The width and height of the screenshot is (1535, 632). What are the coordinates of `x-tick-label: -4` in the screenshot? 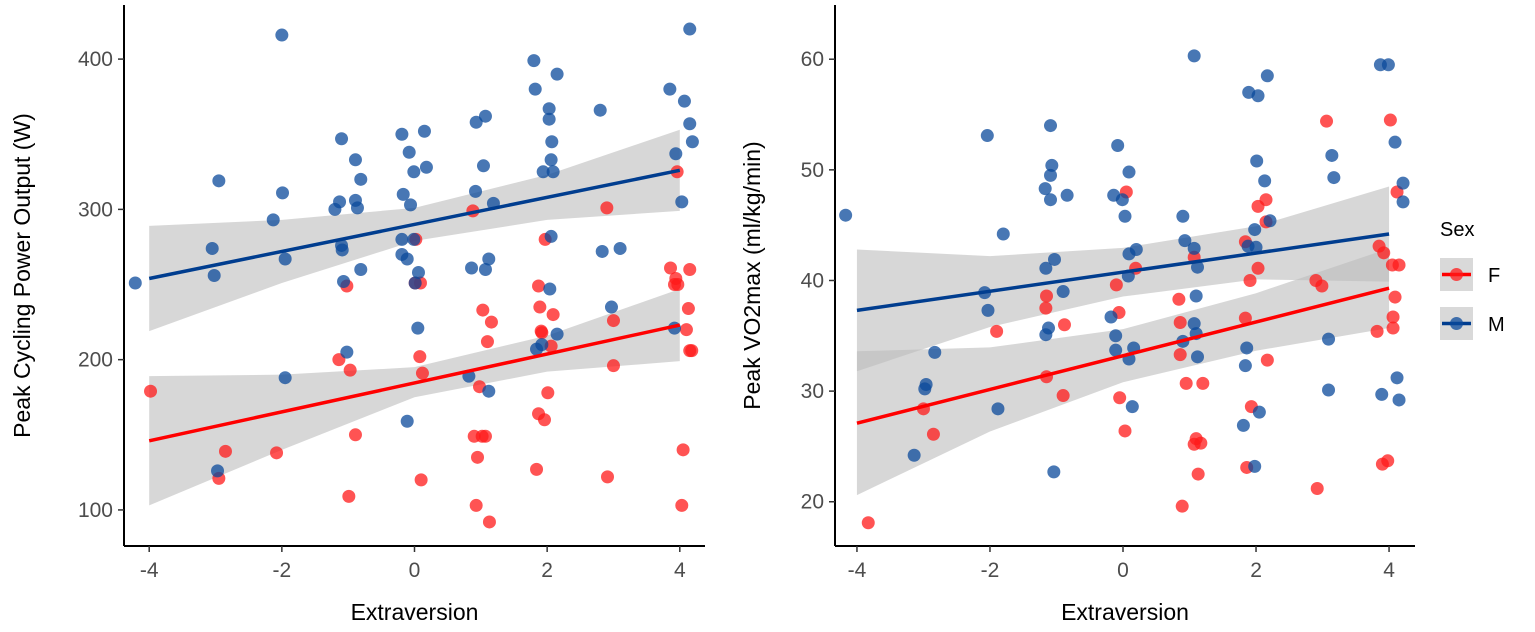 It's located at (857, 570).